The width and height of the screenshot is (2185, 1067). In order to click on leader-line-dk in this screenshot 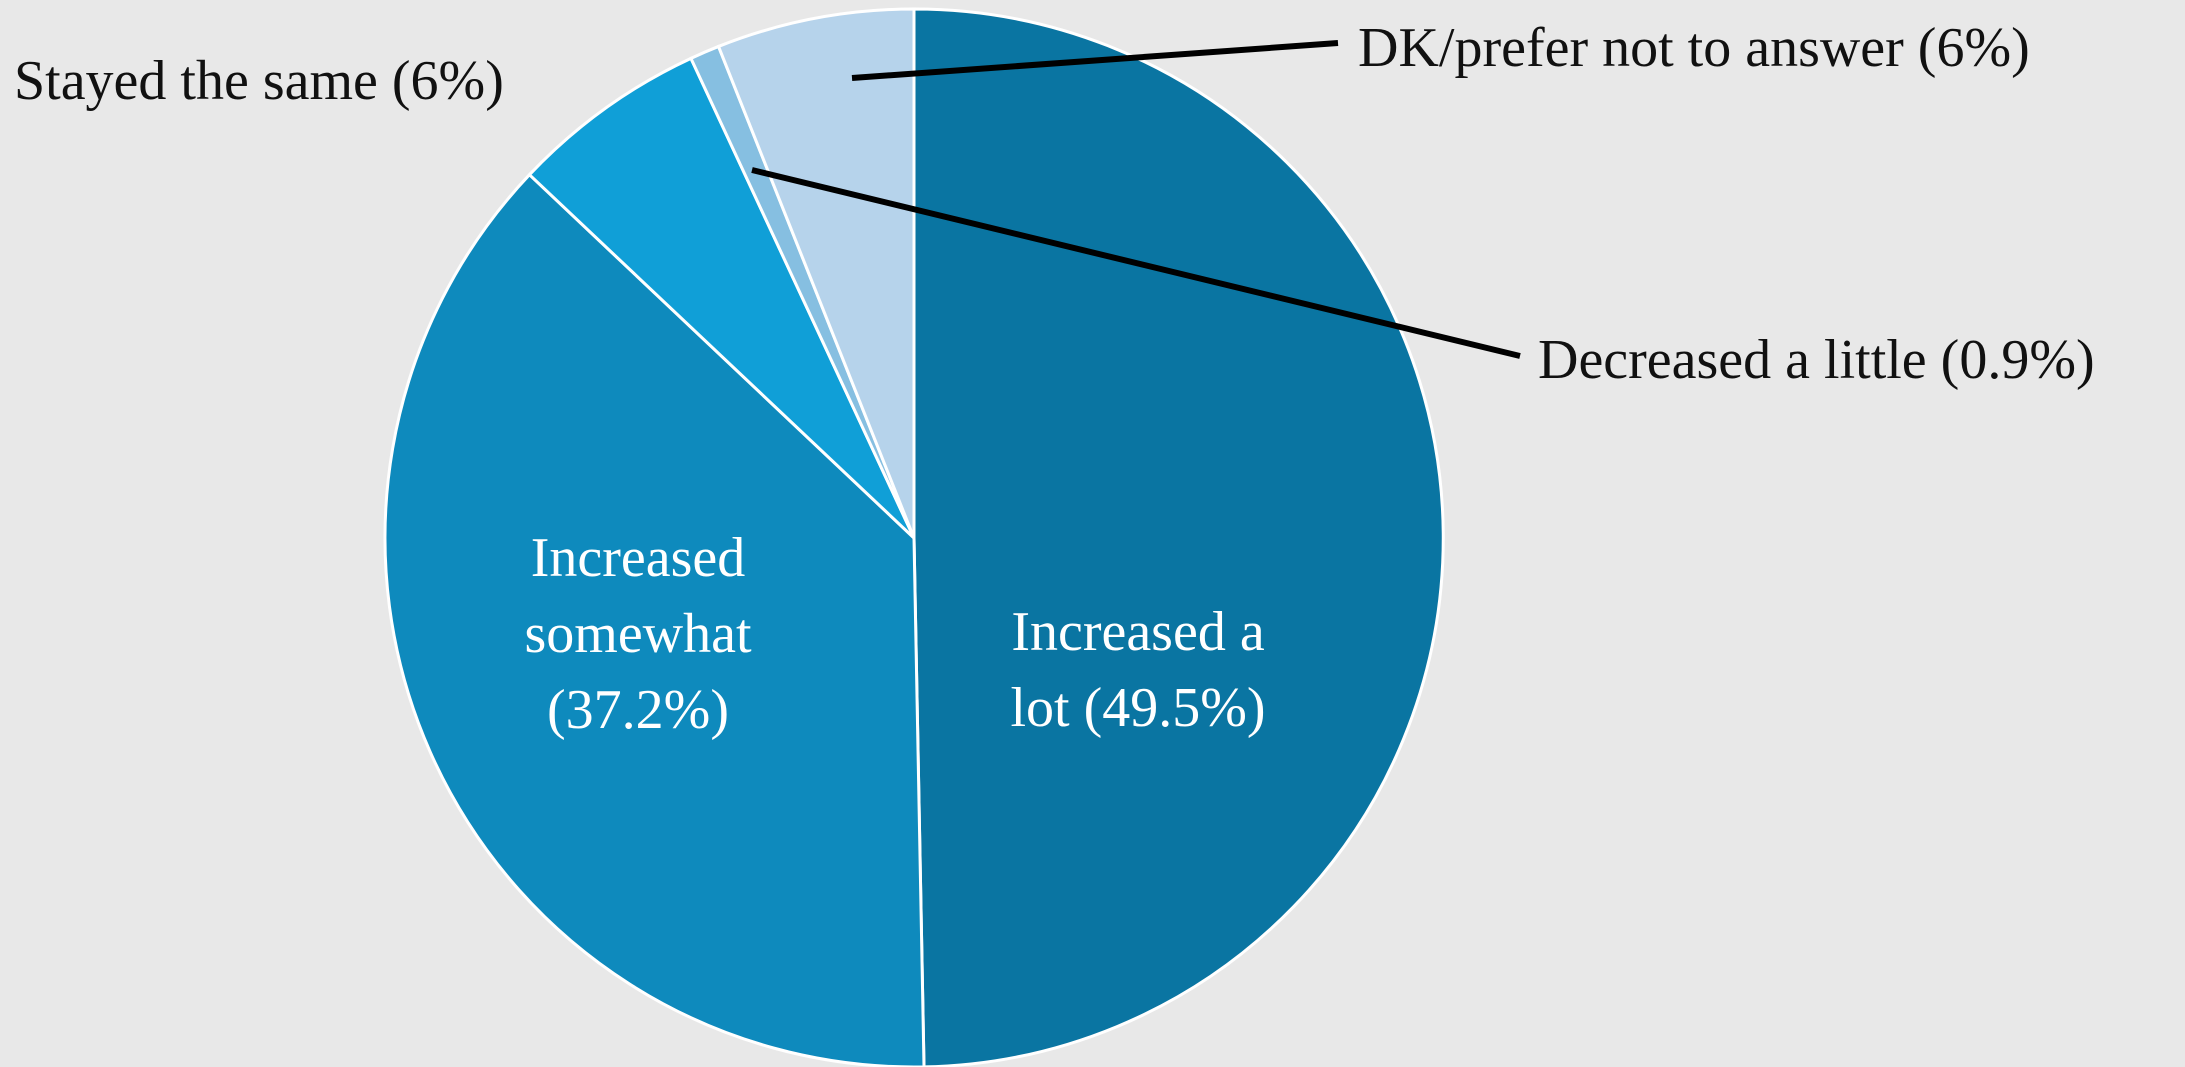, I will do `click(1095, 60)`.